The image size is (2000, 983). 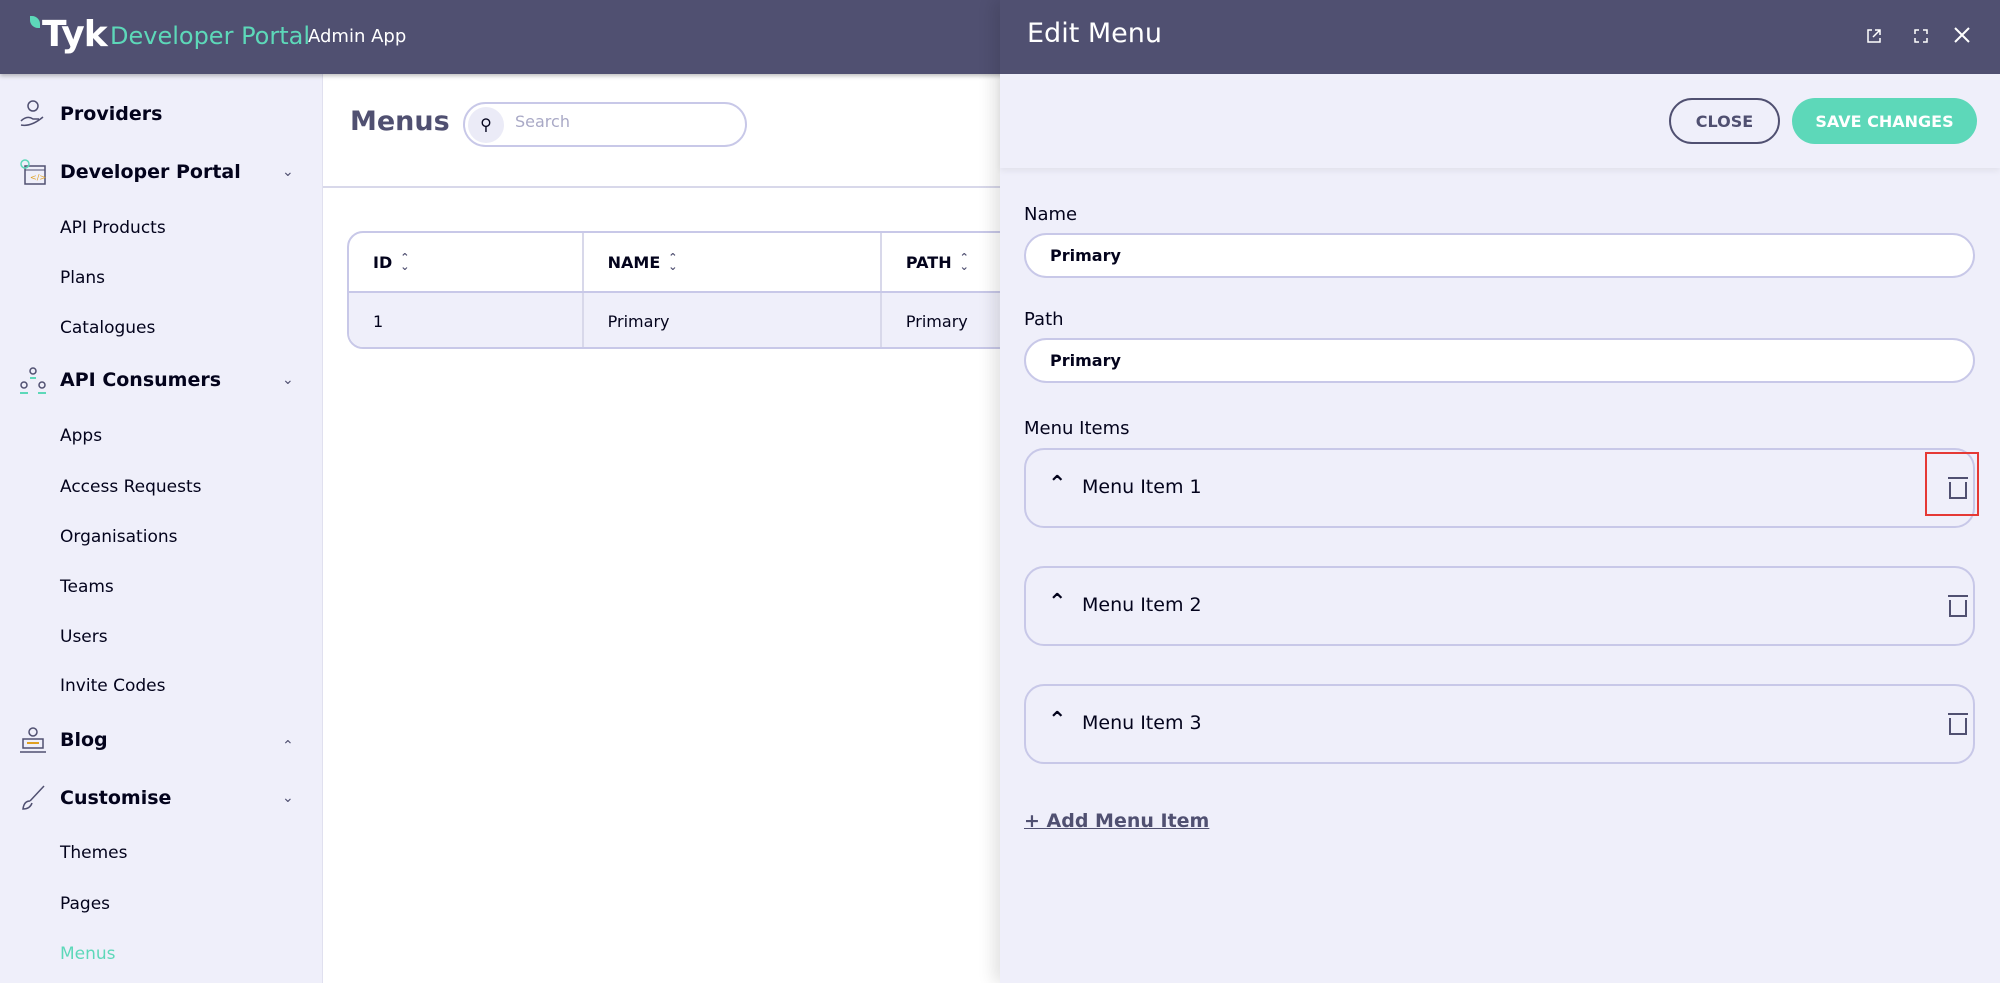 What do you see at coordinates (1724, 121) in the screenshot?
I see `close-button: CLOSE` at bounding box center [1724, 121].